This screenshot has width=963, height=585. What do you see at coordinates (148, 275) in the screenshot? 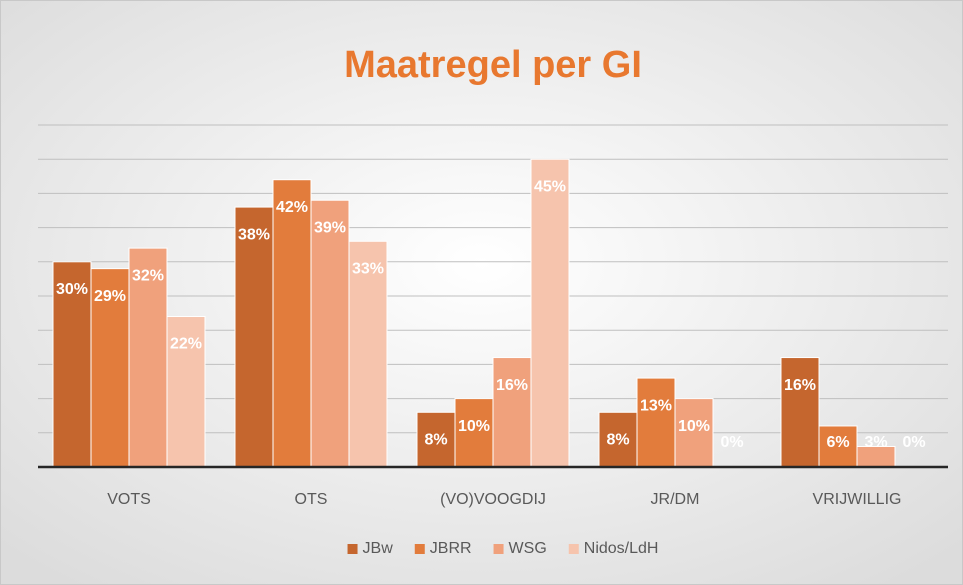
I see `data-label: 32%` at bounding box center [148, 275].